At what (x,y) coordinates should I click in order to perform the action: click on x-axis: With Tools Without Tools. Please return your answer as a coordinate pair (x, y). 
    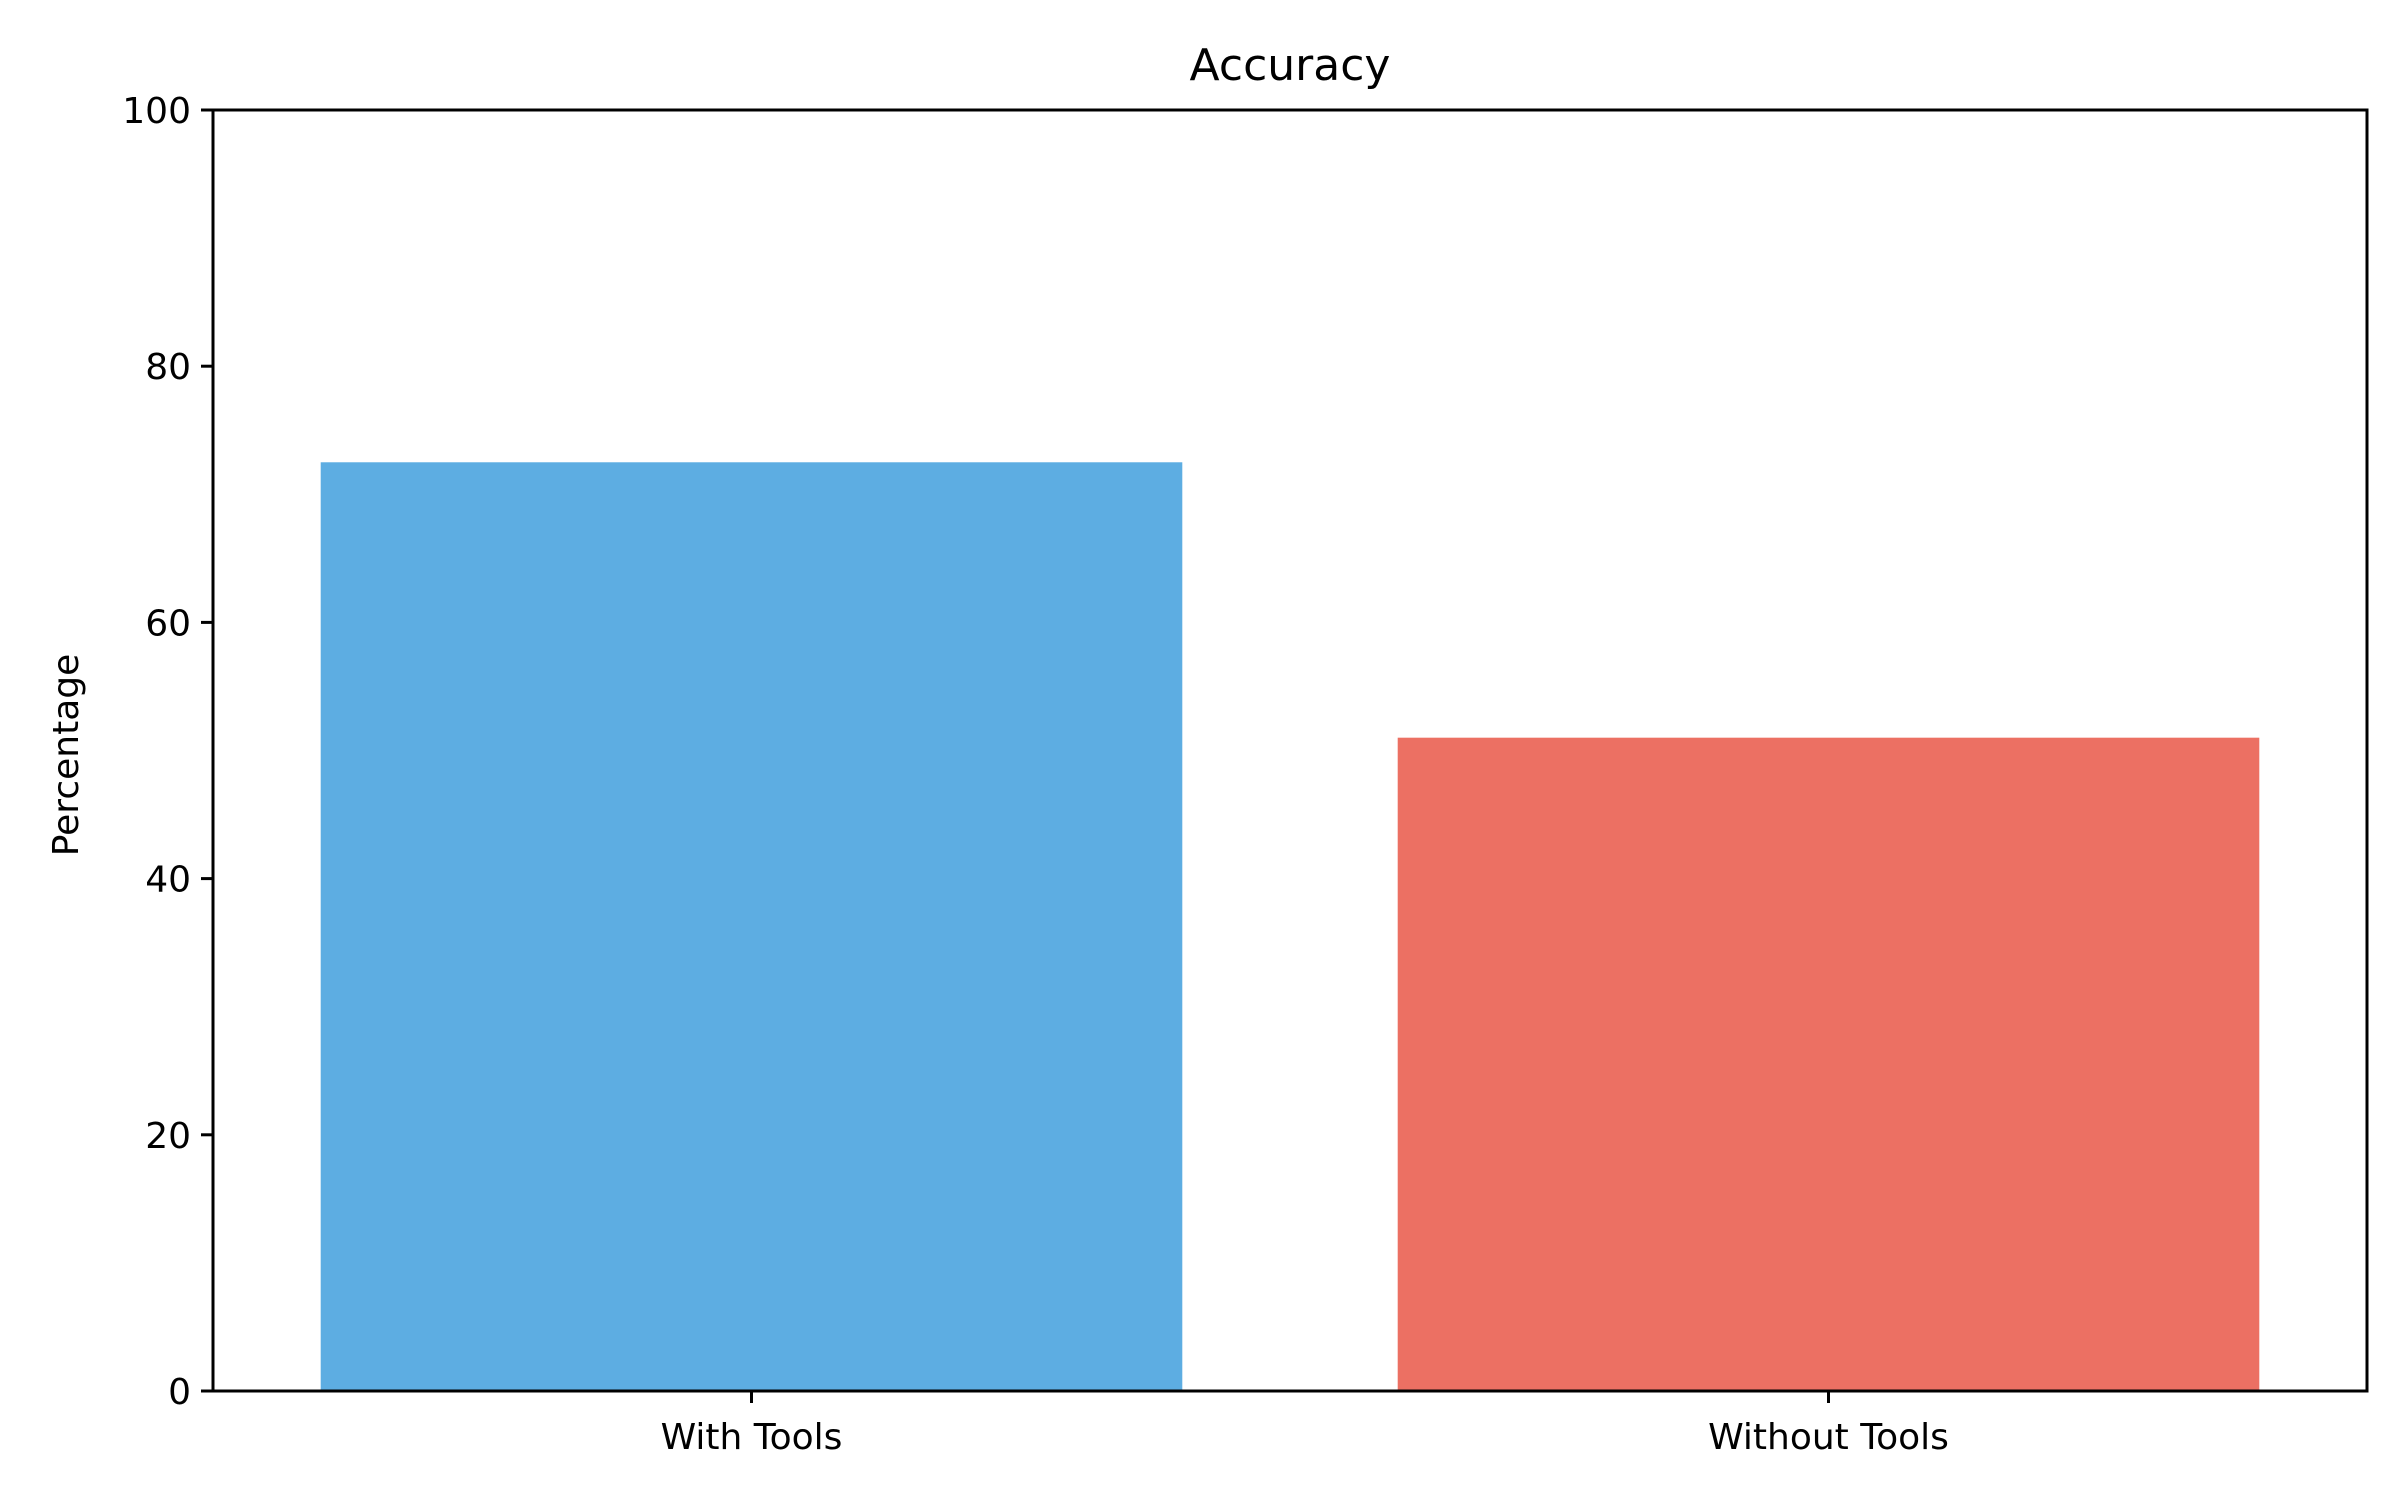
    Looking at the image, I should click on (1305, 1424).